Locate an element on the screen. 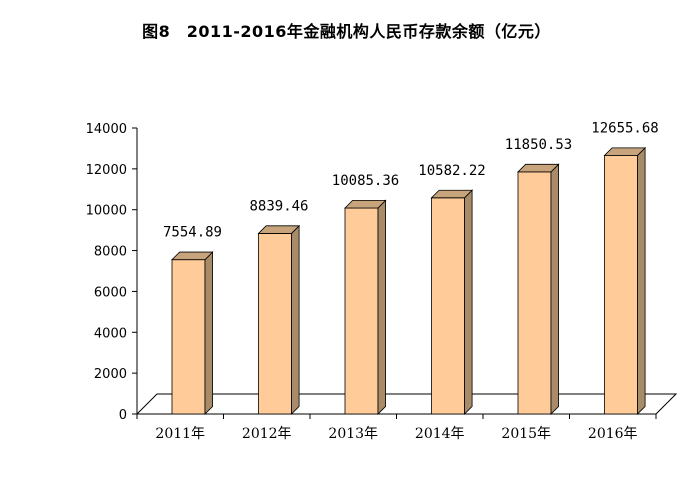 The image size is (693, 492). y-tick-label: 6000 is located at coordinates (110, 292).